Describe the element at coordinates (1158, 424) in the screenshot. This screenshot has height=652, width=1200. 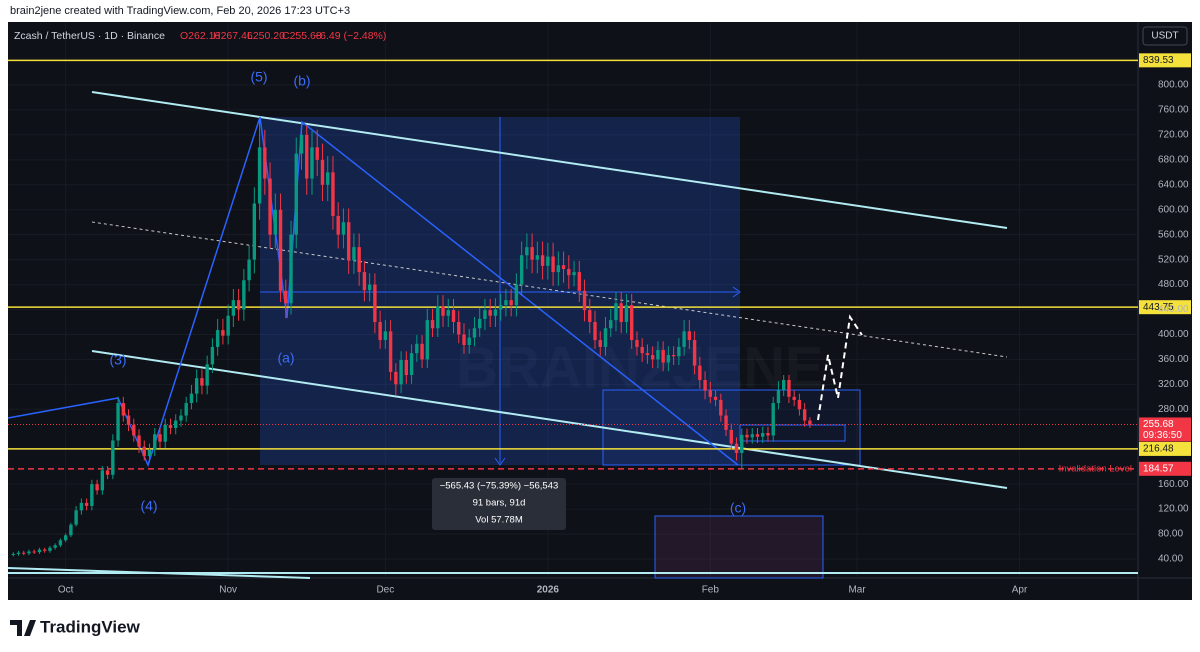
I see `last-price-label: 255.68` at that location.